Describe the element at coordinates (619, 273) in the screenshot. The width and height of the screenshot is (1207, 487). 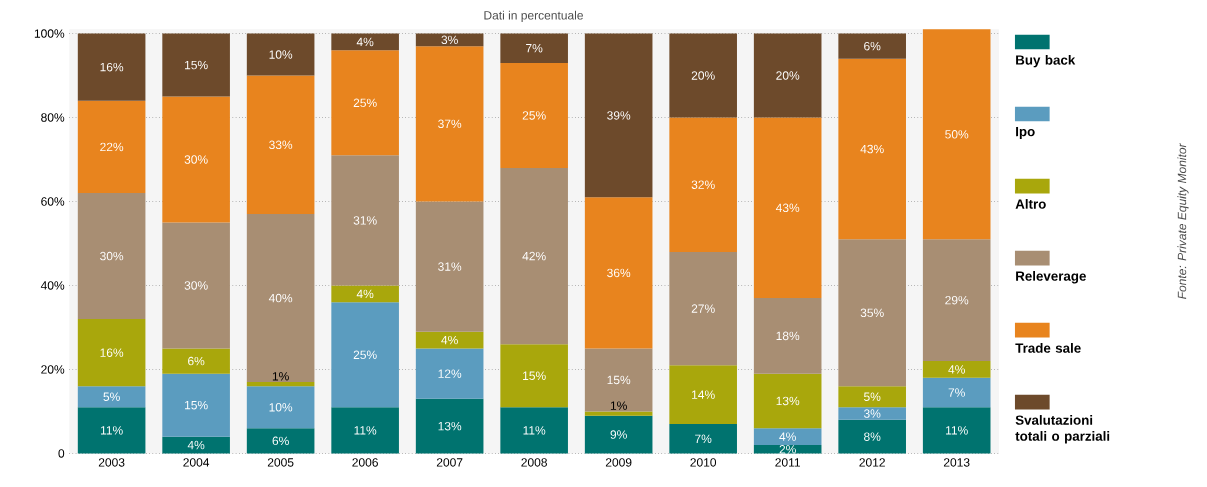
I see `data-label: 36%` at that location.